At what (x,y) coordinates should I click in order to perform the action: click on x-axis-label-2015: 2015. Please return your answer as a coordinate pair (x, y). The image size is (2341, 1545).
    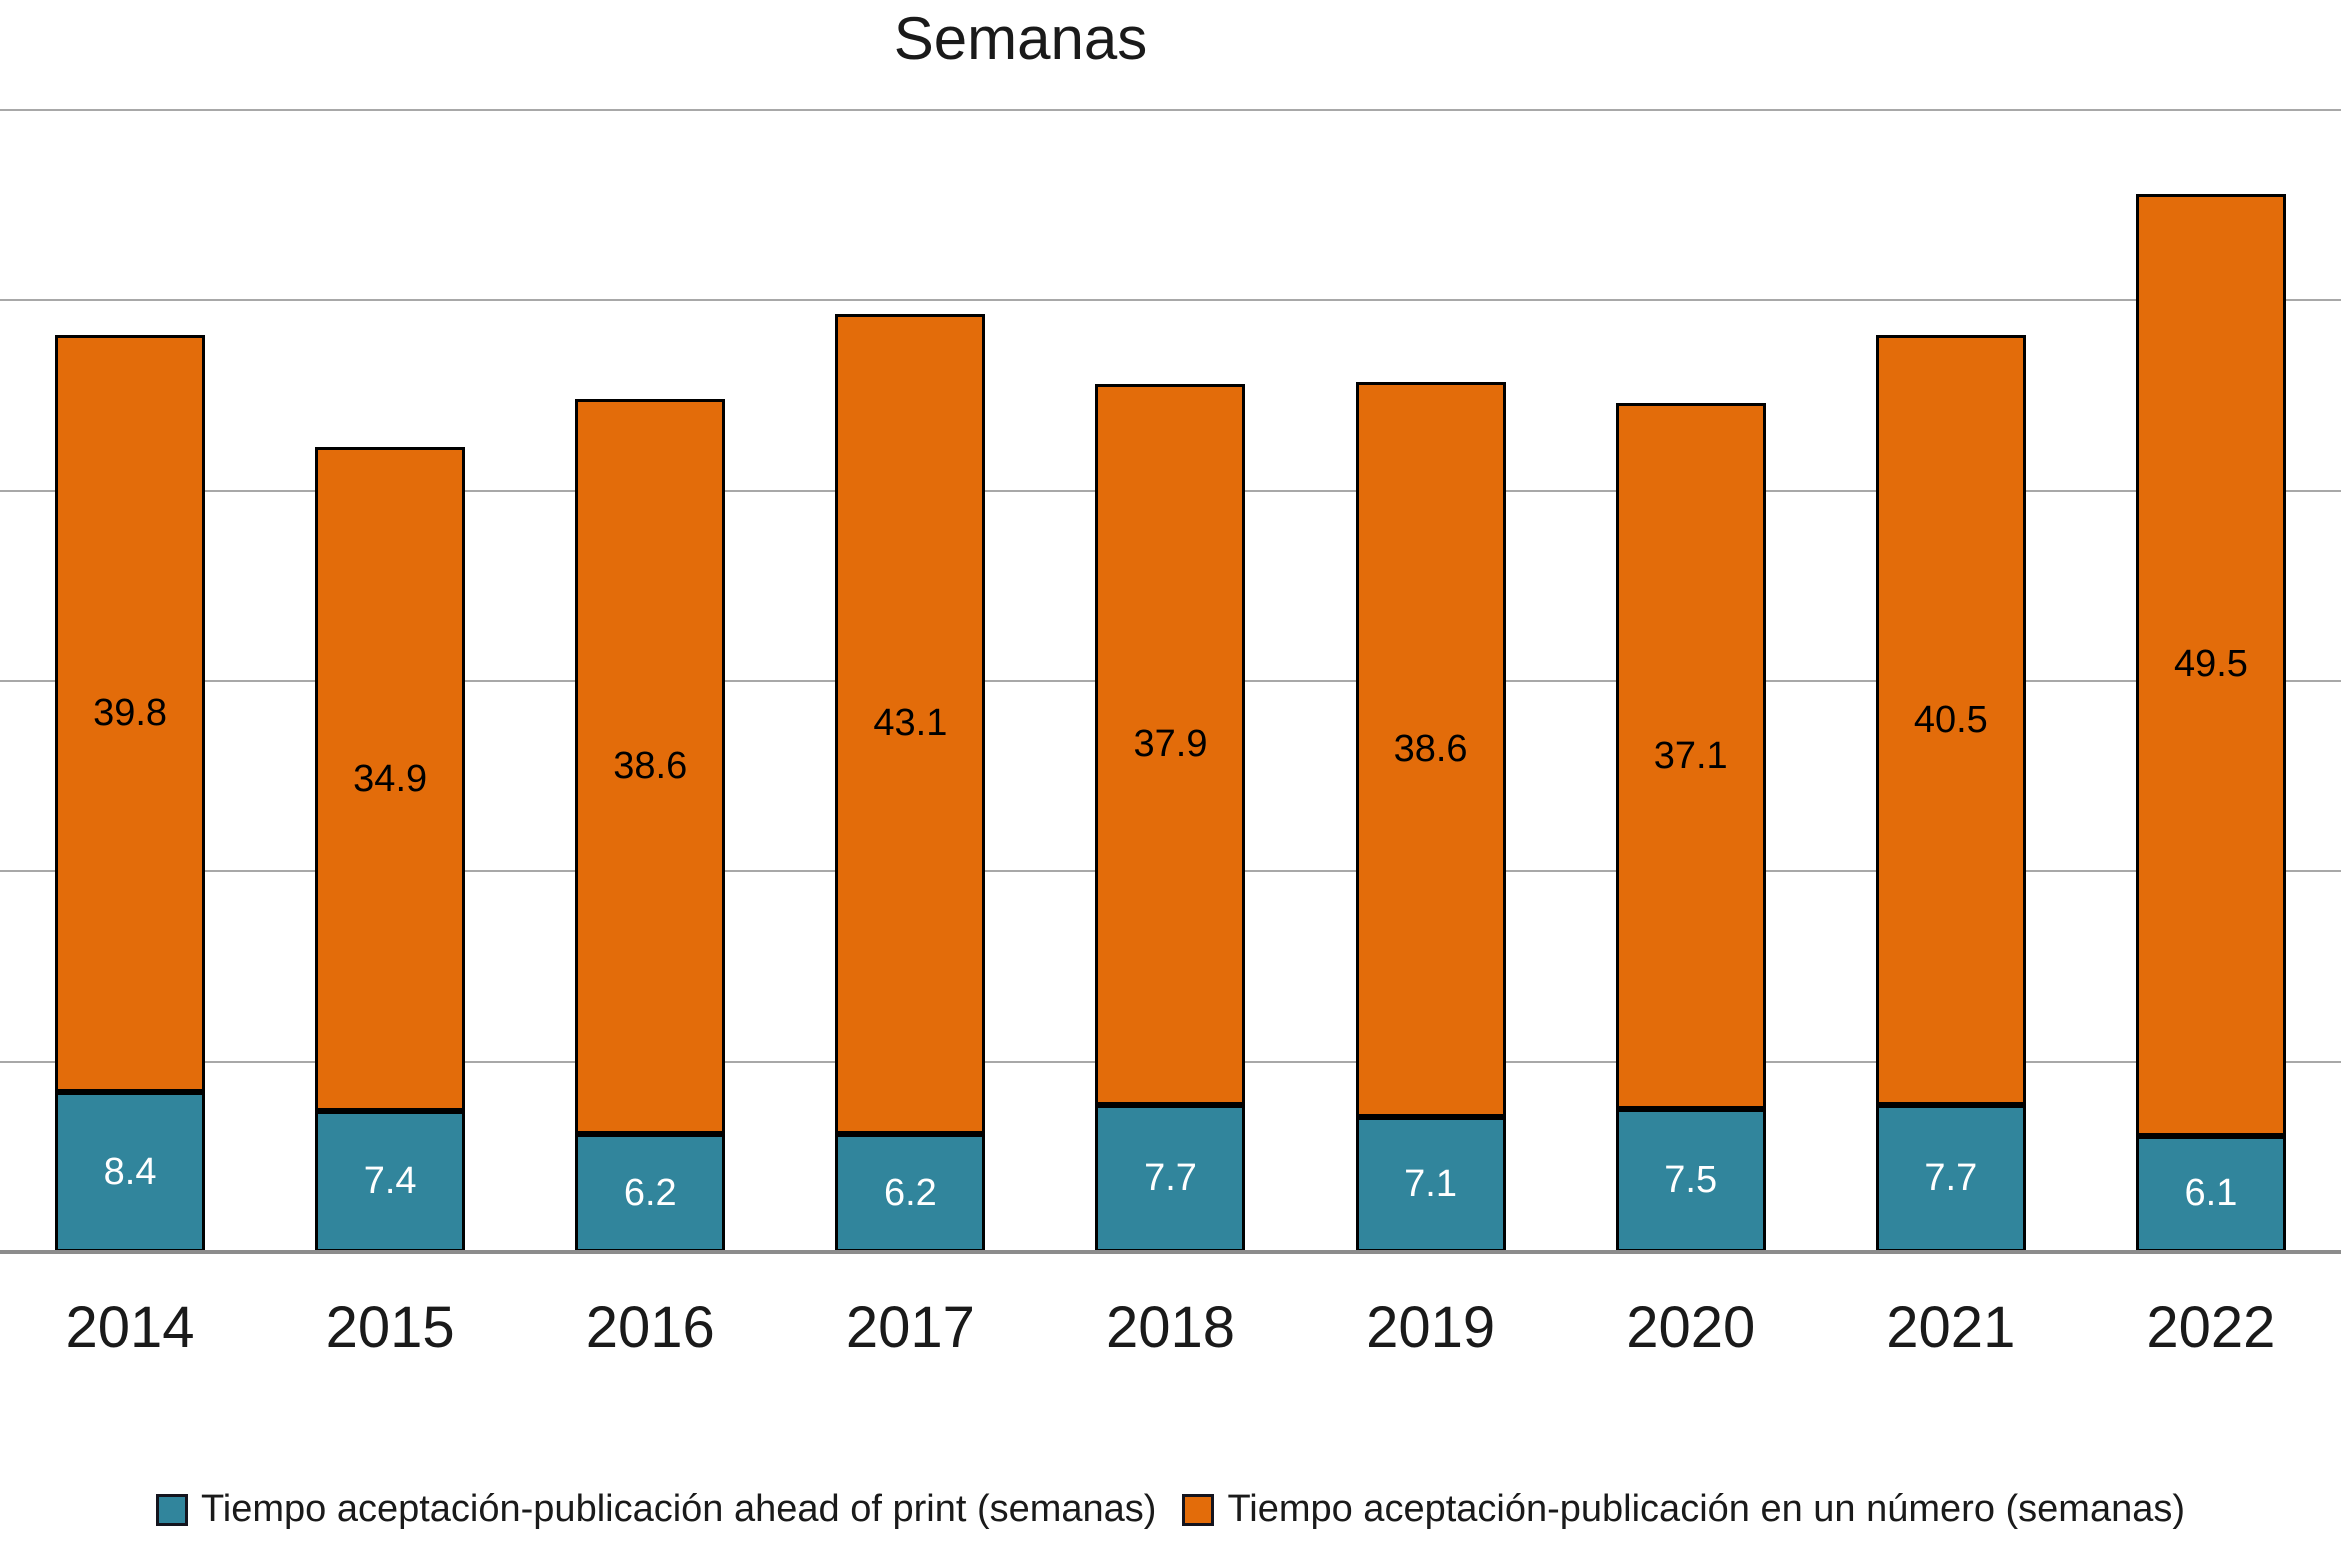
    Looking at the image, I should click on (390, 1327).